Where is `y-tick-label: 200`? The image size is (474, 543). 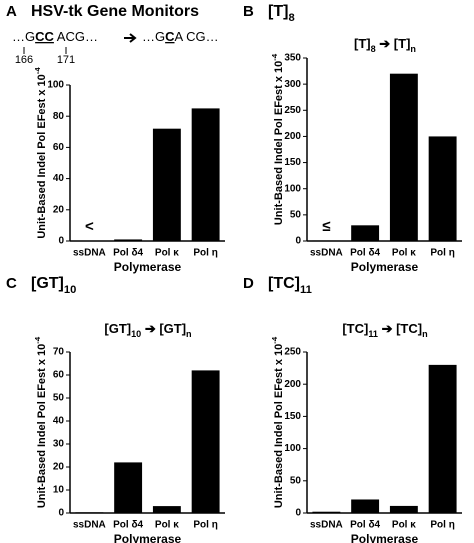 y-tick-label: 200 is located at coordinates (292, 136).